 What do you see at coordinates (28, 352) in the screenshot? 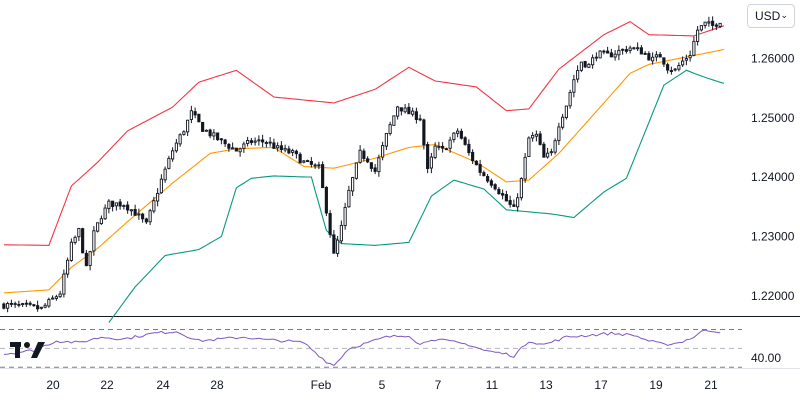
I see `tradingview-logo-icon` at bounding box center [28, 352].